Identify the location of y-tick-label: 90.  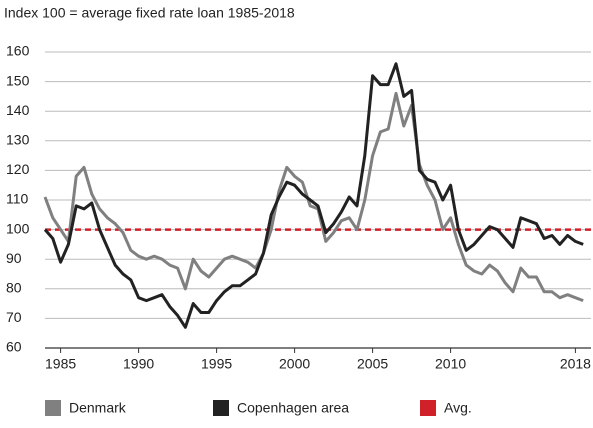
(14, 258).